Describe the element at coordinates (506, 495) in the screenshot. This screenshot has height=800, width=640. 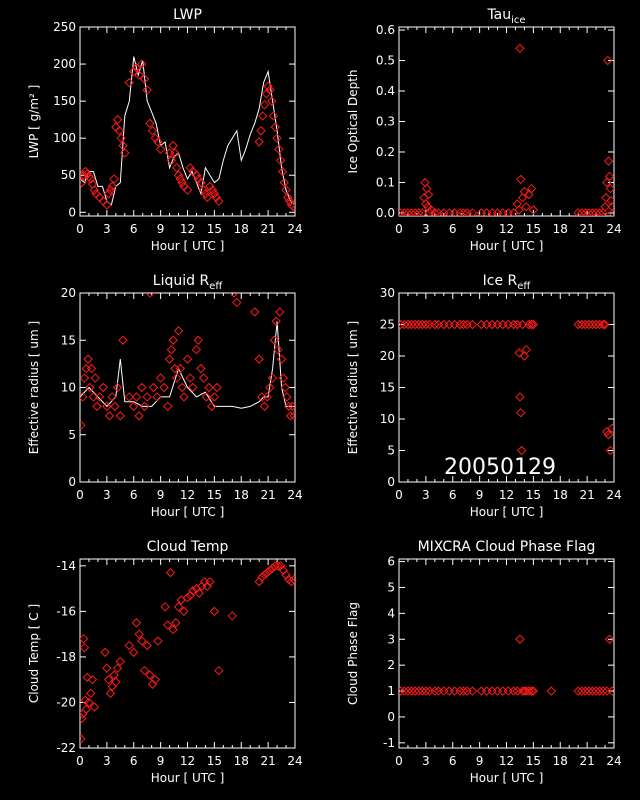
I see `x-tick-label: 12` at that location.